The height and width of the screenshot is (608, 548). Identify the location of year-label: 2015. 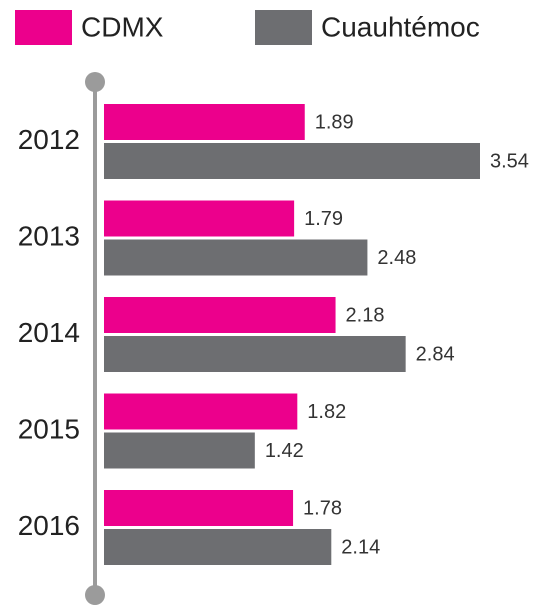
(49, 428).